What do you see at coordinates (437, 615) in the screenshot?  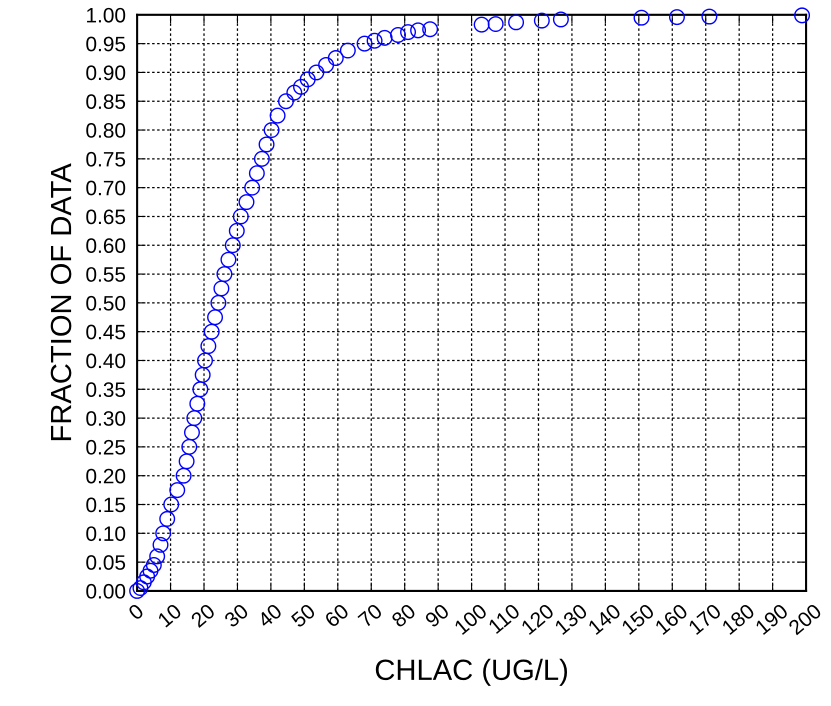 I see `x-tick-label: 90` at bounding box center [437, 615].